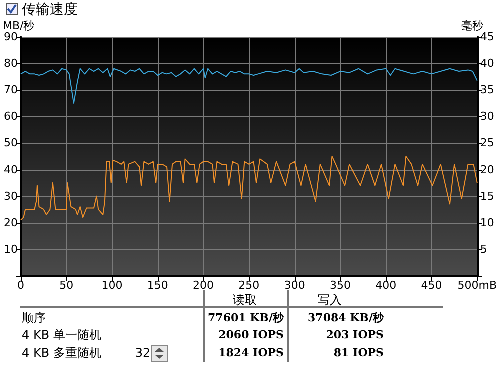 Image resolution: width=500 pixels, height=375 pixels. Describe the element at coordinates (487, 169) in the screenshot. I see `y2-tick-label: 20` at that location.